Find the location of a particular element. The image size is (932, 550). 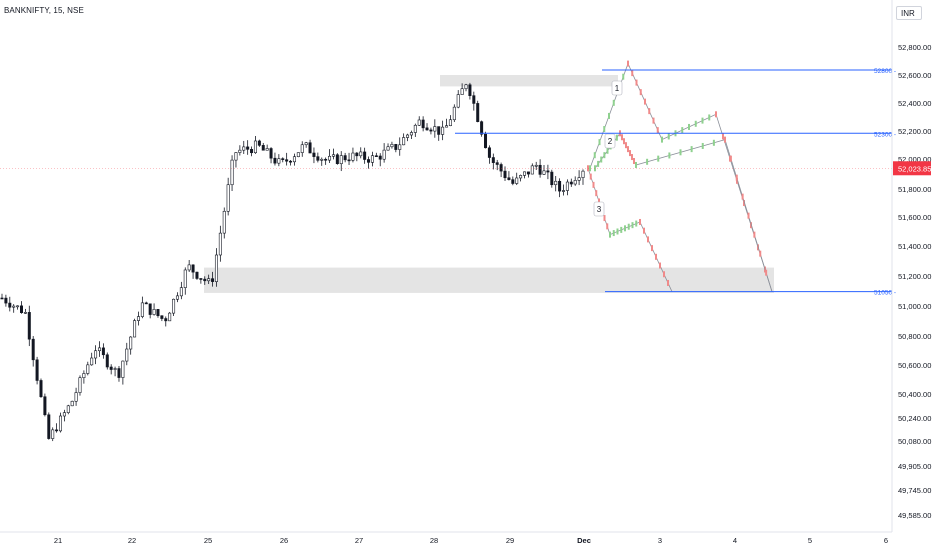

scenario-label-2: 2 is located at coordinates (610, 141).